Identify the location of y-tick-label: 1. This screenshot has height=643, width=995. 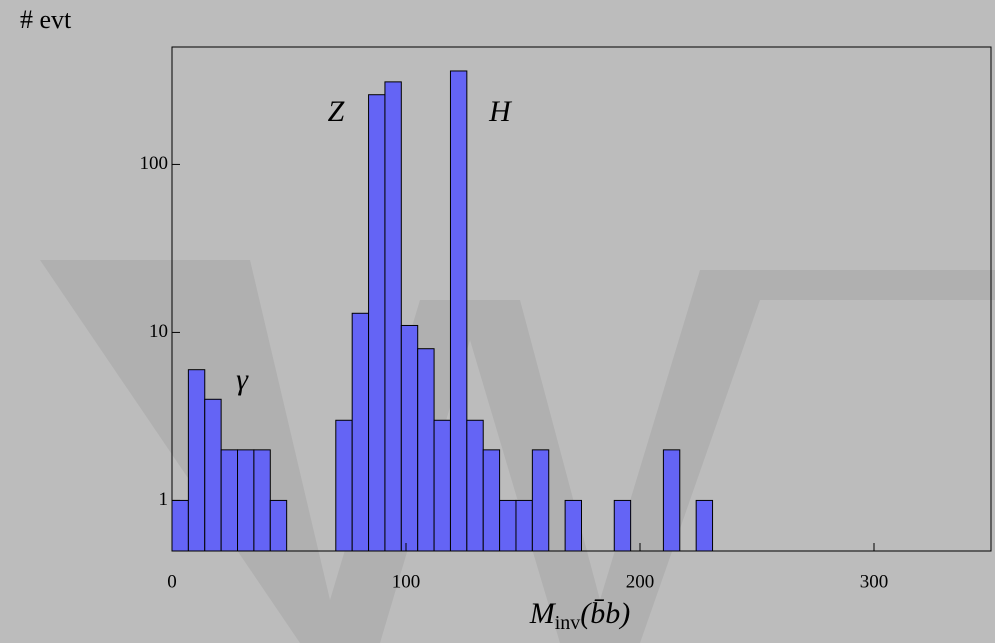
(164, 499).